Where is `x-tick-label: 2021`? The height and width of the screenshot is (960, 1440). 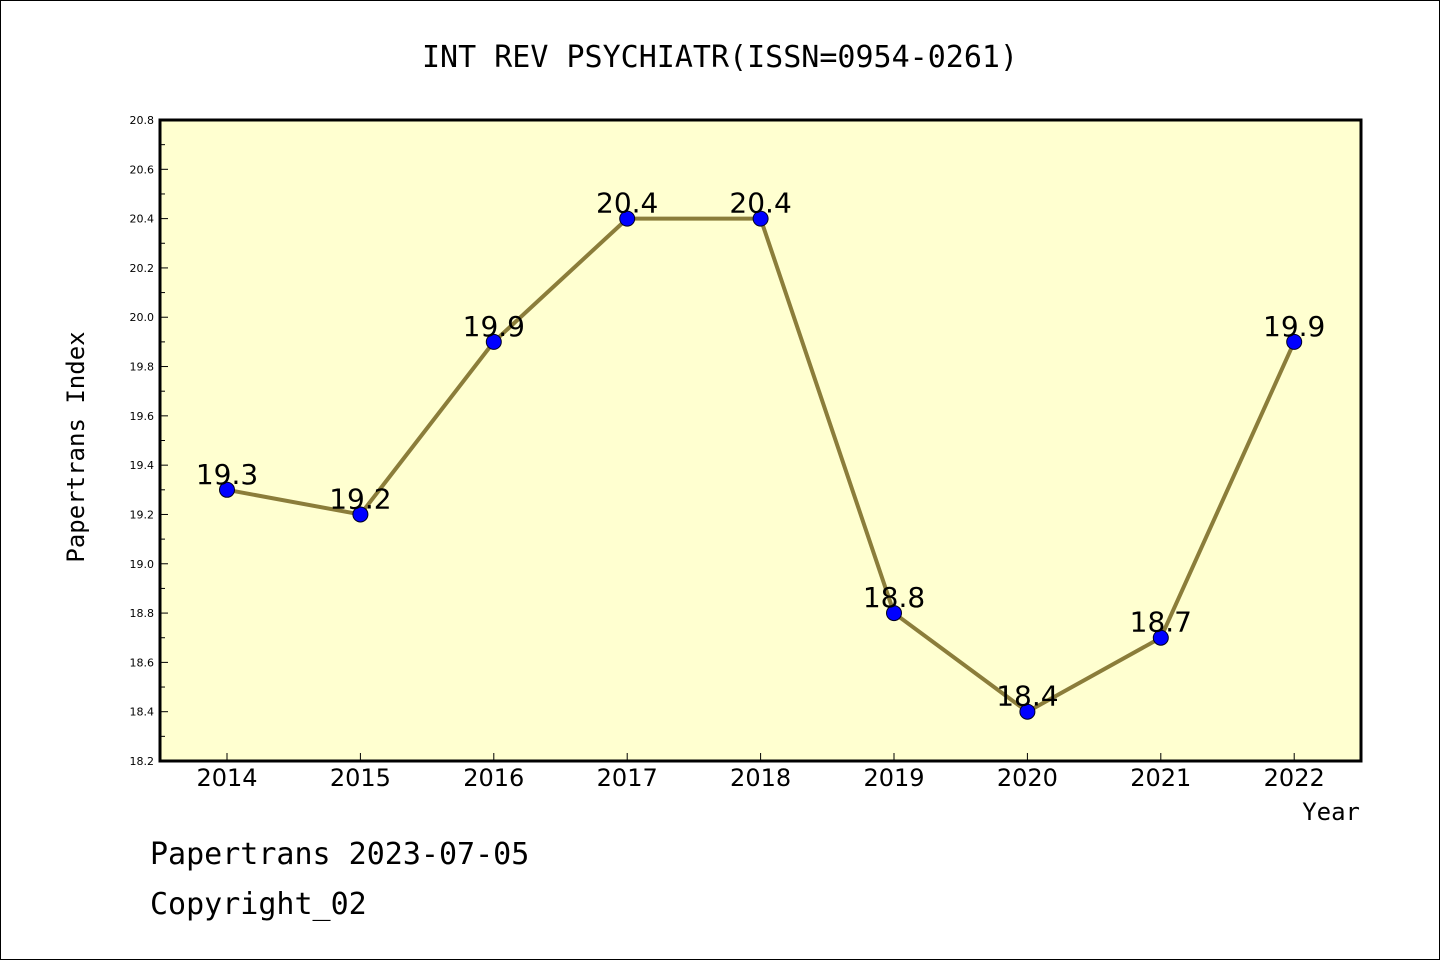
x-tick-label: 2021 is located at coordinates (1160, 778).